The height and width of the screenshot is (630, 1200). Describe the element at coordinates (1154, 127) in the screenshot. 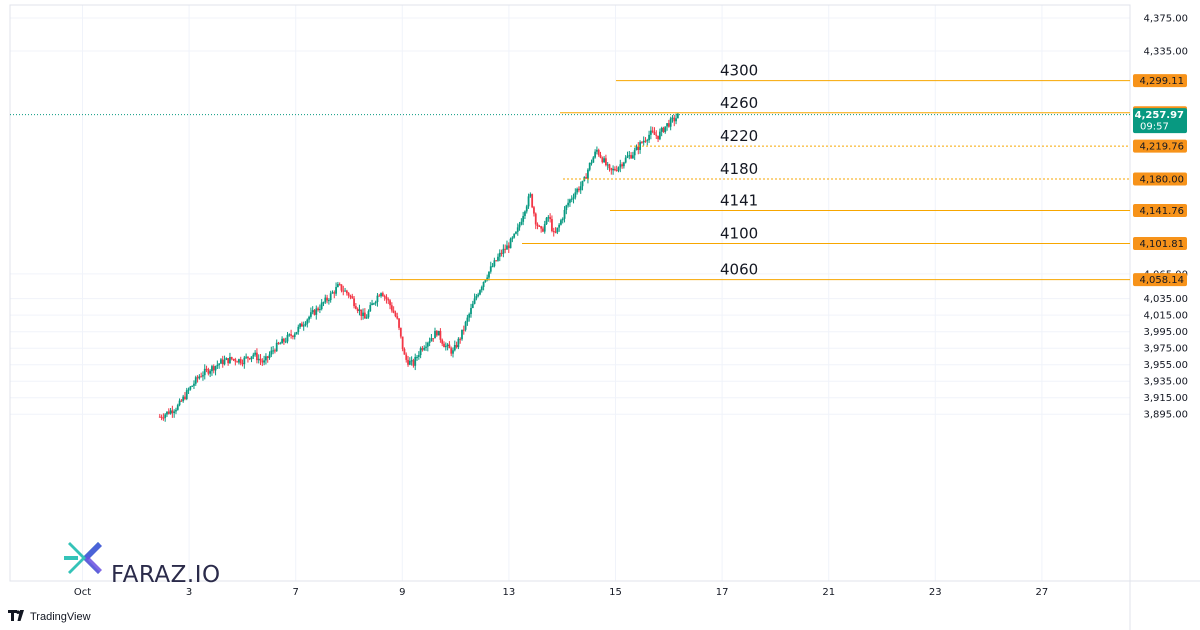

I see `countdown-text: 09:57` at that location.